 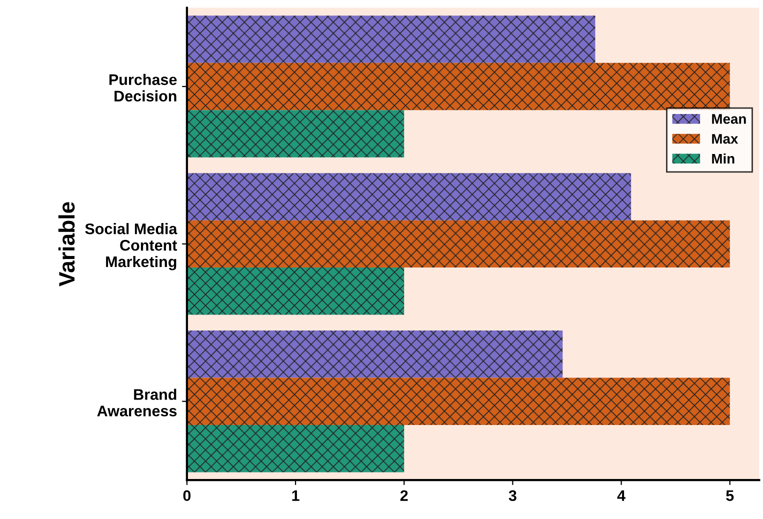 What do you see at coordinates (723, 158) in the screenshot?
I see `legend-label: Min` at bounding box center [723, 158].